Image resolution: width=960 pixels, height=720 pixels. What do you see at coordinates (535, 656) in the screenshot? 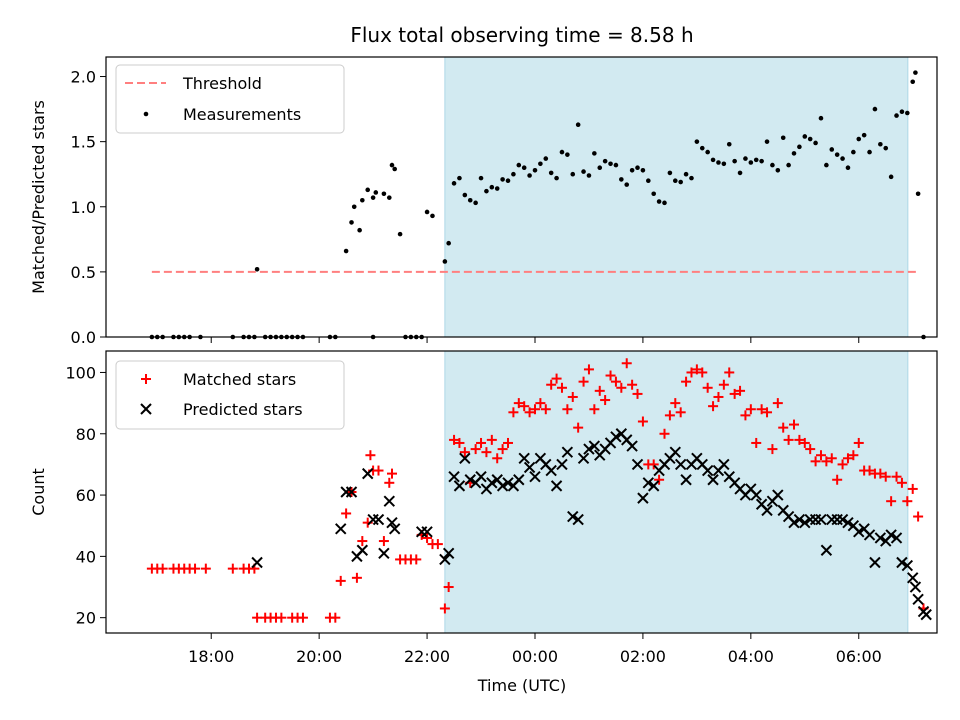
I see `x-tick-label: 00:00` at bounding box center [535, 656].